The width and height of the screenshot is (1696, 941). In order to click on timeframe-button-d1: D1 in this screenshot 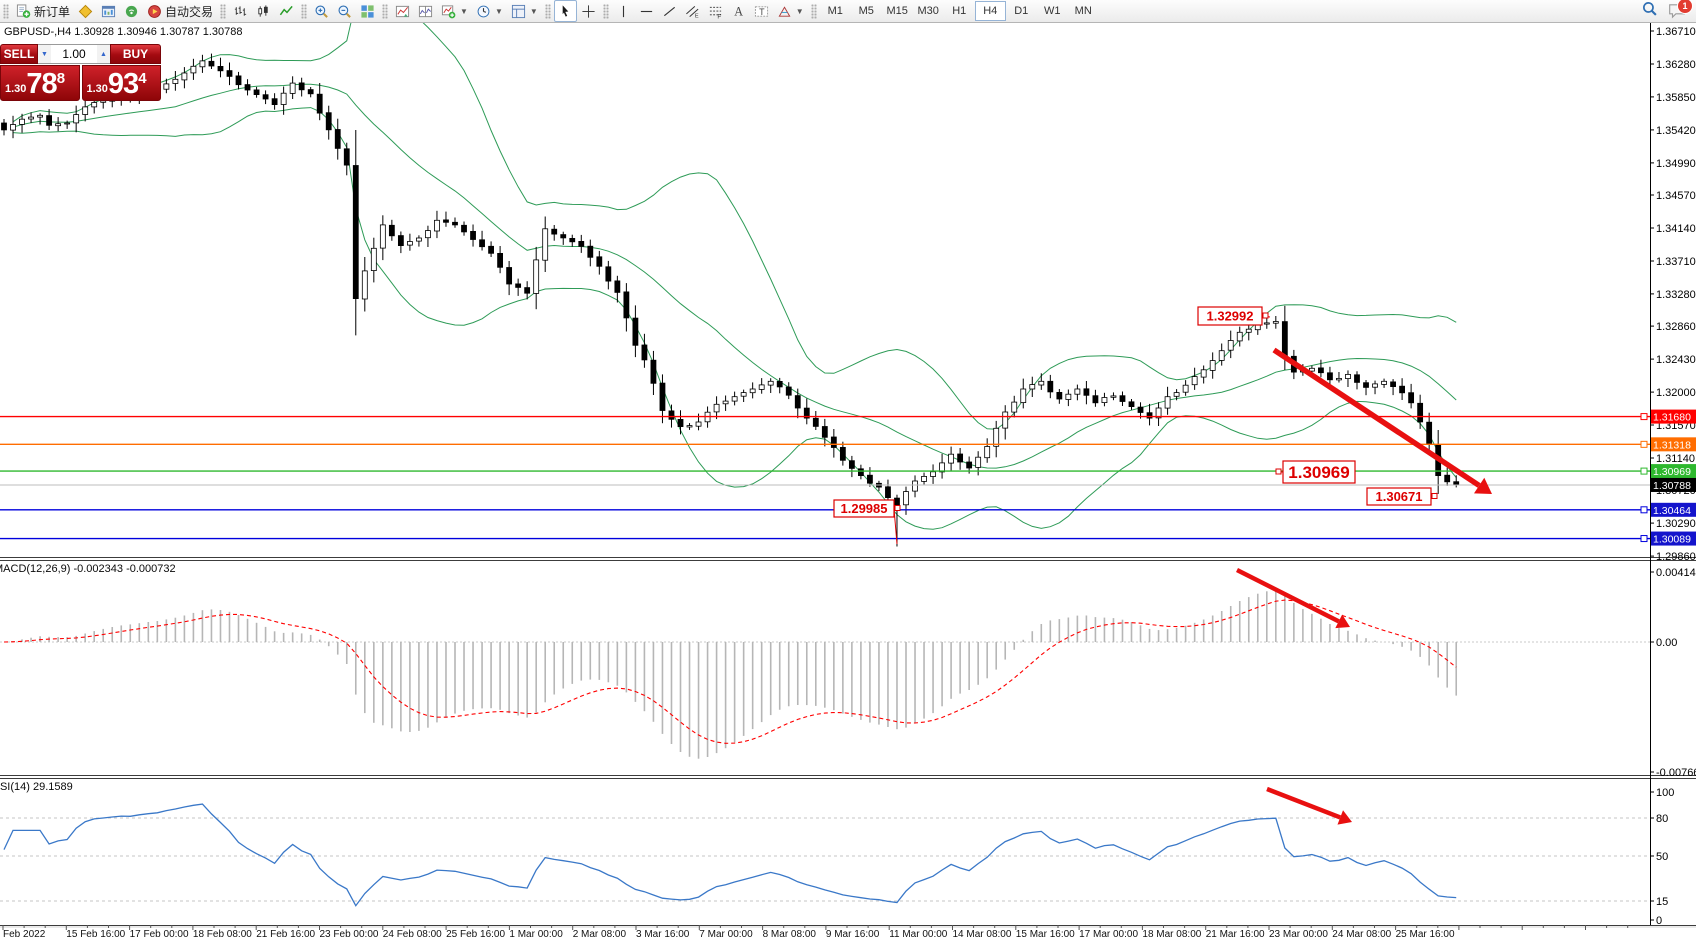, I will do `click(1021, 11)`.